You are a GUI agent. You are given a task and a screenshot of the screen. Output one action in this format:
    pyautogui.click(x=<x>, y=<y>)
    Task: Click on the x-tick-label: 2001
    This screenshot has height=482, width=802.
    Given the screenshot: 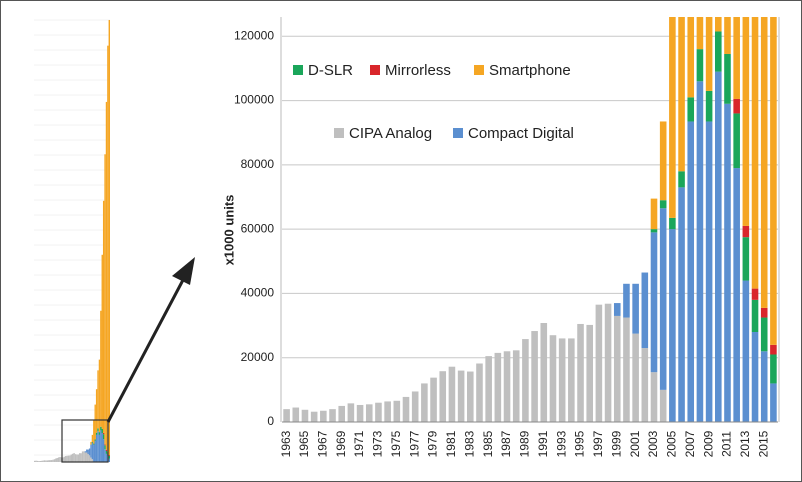 What is the action you would take?
    pyautogui.click(x=635, y=443)
    